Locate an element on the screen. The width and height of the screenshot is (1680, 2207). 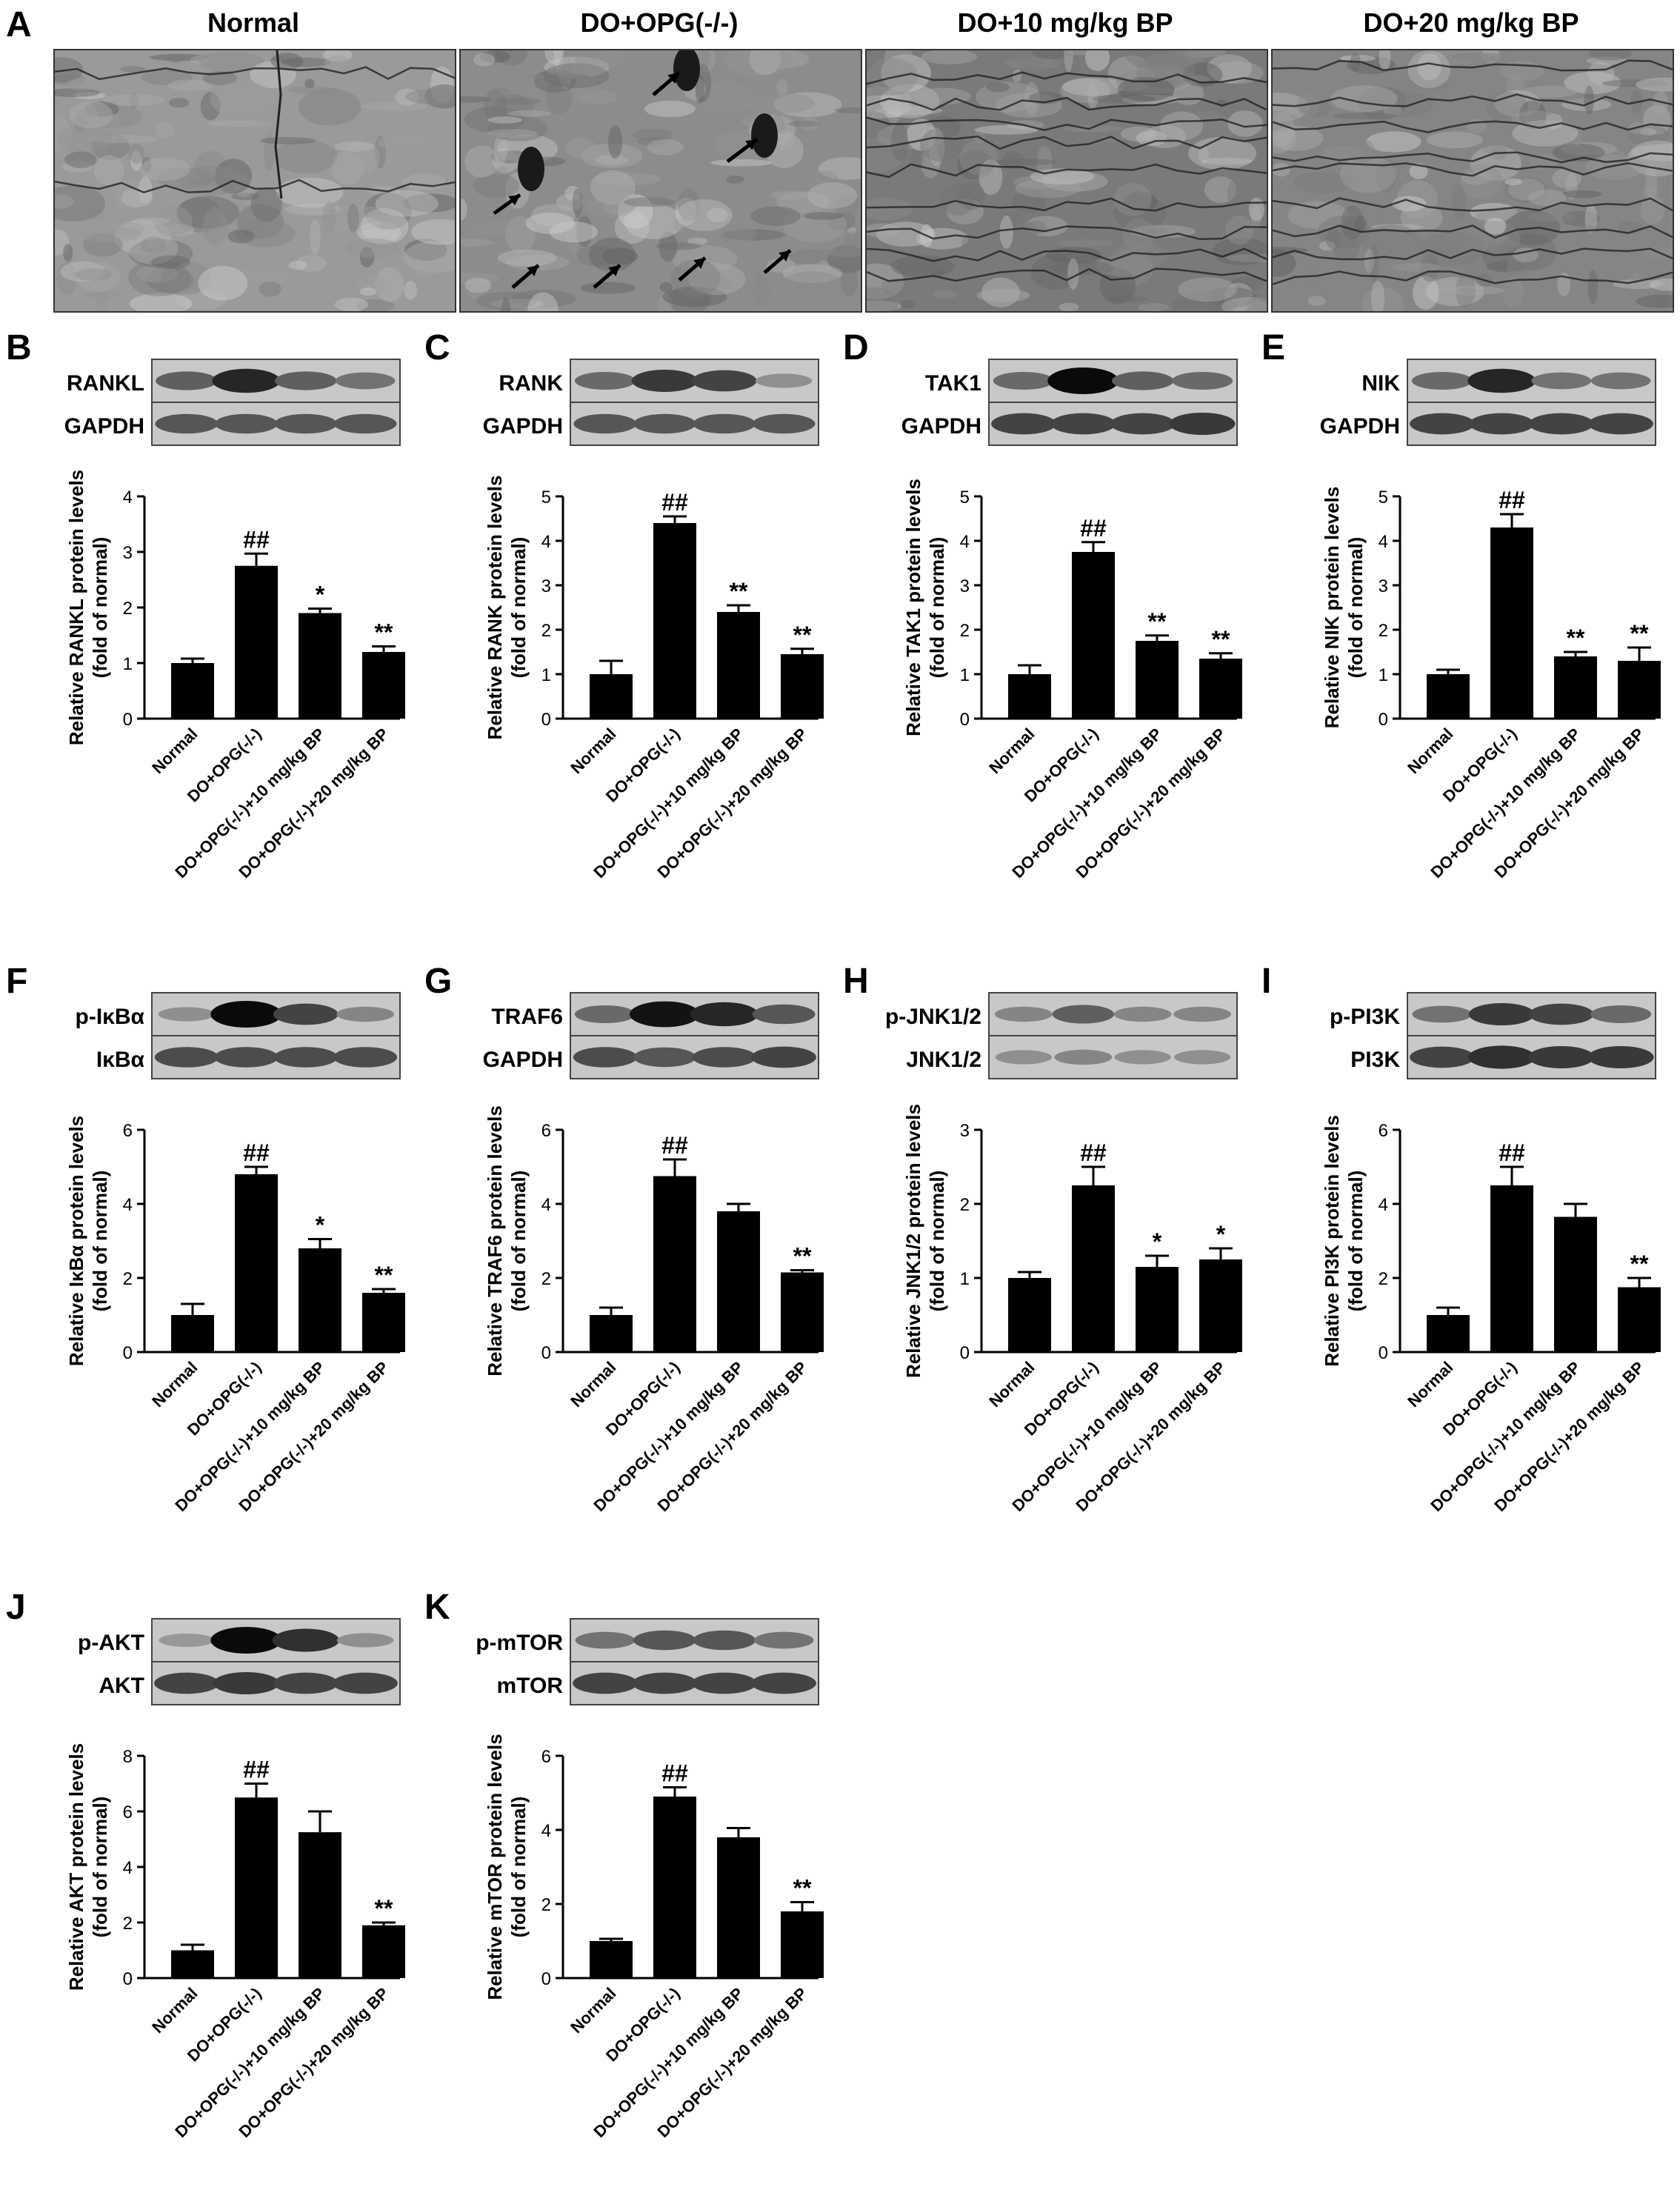
blot-label-top: TRAF6 is located at coordinates (527, 1017).